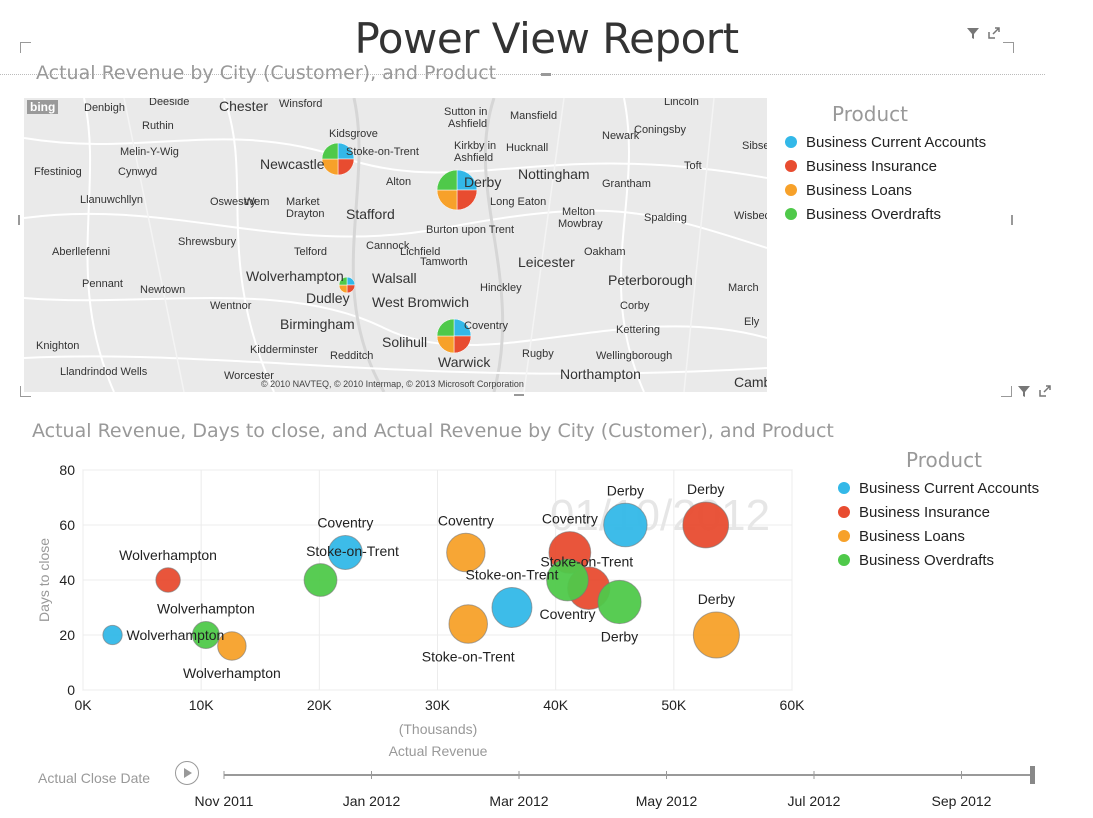 This screenshot has width=1093, height=818. Describe the element at coordinates (345, 552) in the screenshot. I see `bubble-business-current-accounts-coventry` at that location.